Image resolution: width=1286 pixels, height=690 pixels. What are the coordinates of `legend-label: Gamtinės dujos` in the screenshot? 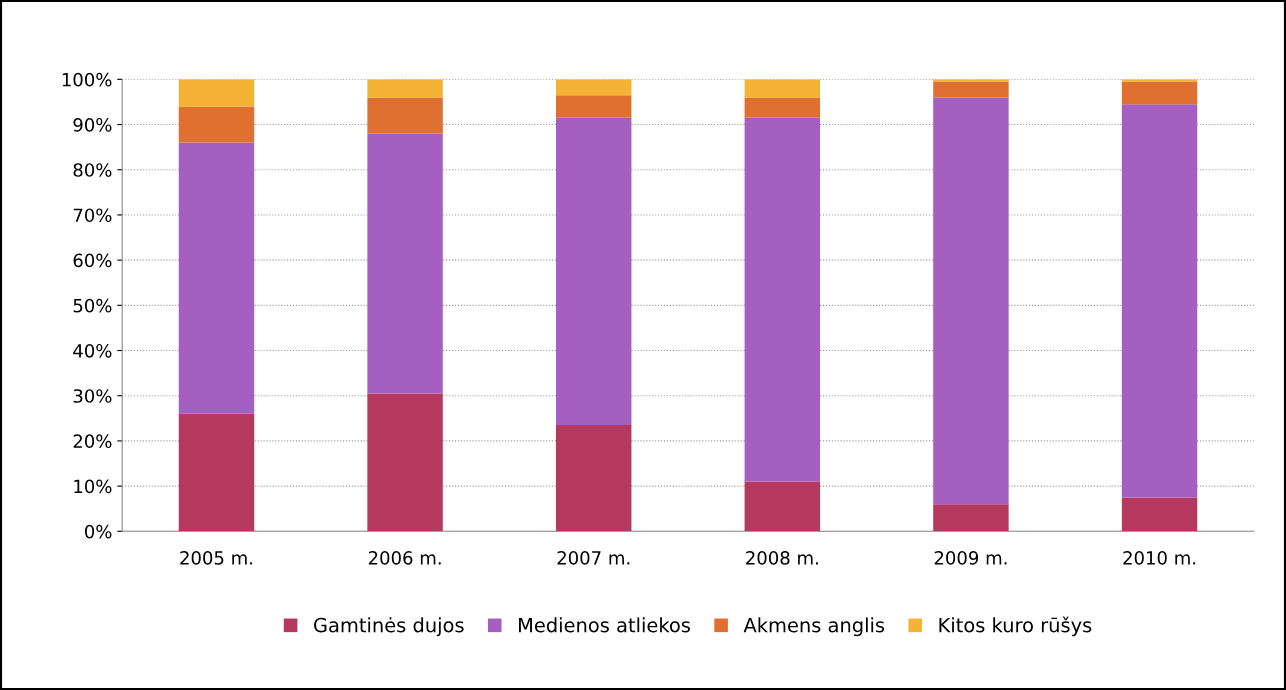 It's located at (389, 627).